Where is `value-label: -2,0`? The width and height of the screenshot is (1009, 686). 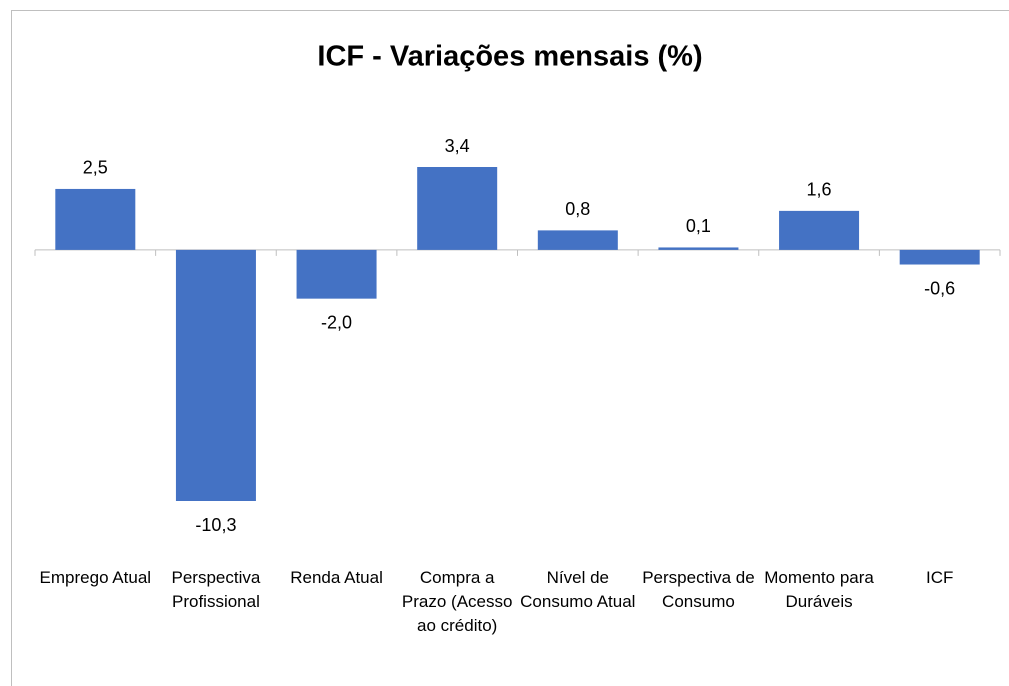
value-label: -2,0 is located at coordinates (336, 322).